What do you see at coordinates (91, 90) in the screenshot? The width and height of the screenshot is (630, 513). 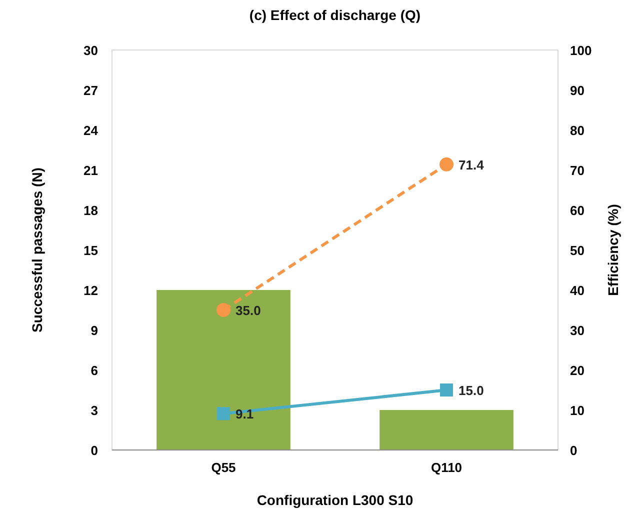 I see `y-tick-label: 27` at bounding box center [91, 90].